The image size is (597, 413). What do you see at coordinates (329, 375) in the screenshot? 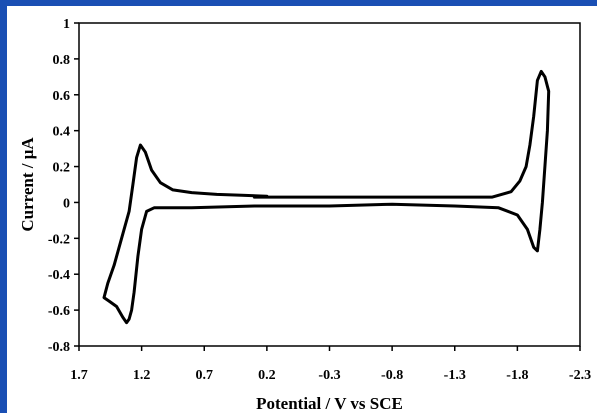
I see `x-tick-label: -0.3` at bounding box center [329, 375].